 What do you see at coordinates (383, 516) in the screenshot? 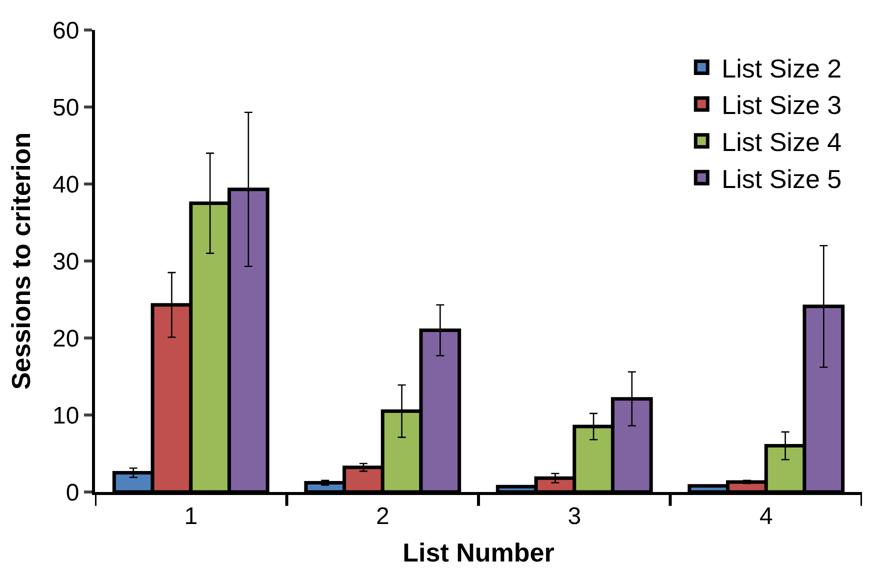
I see `x-tick-label: 2` at bounding box center [383, 516].